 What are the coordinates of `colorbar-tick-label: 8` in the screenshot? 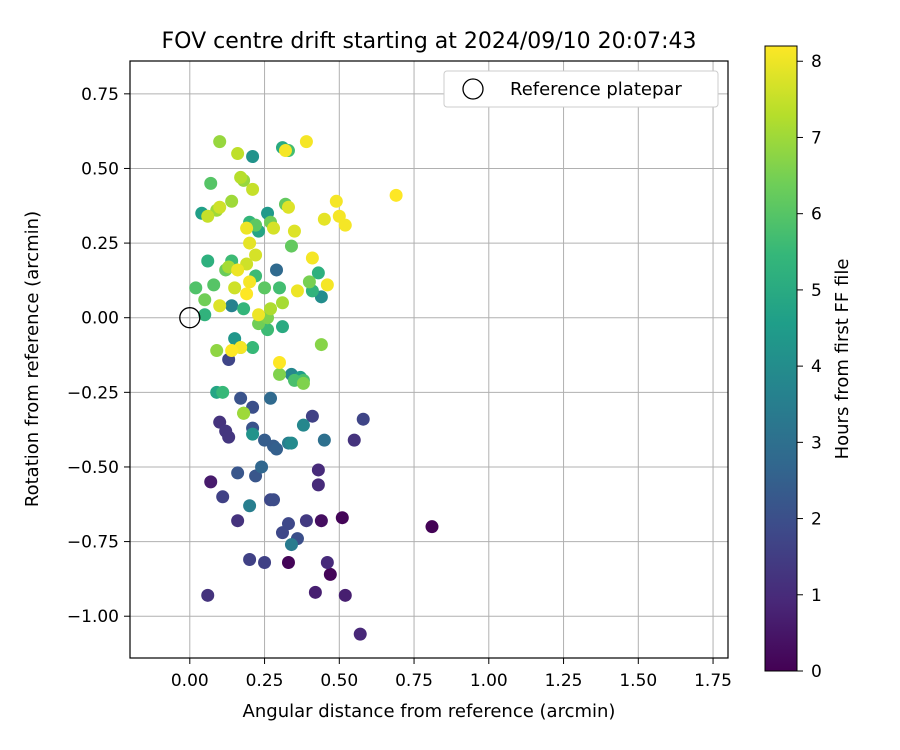 It's located at (816, 62).